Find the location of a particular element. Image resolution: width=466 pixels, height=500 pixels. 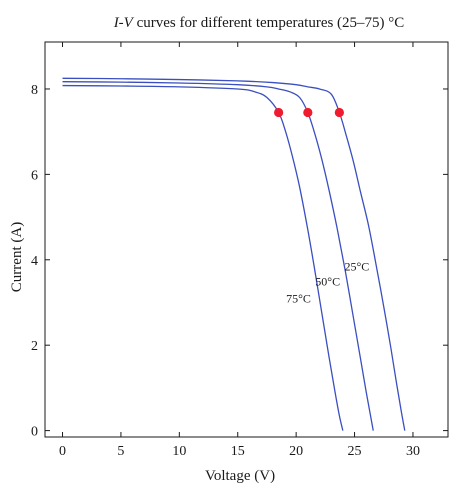

x-tick-label: 10 is located at coordinates (179, 451).